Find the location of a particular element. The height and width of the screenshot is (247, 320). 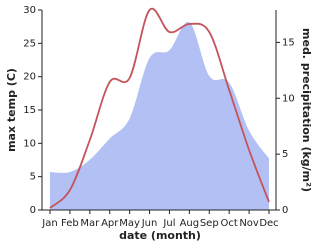

x-tick-label: Jul is located at coordinates (168, 223).